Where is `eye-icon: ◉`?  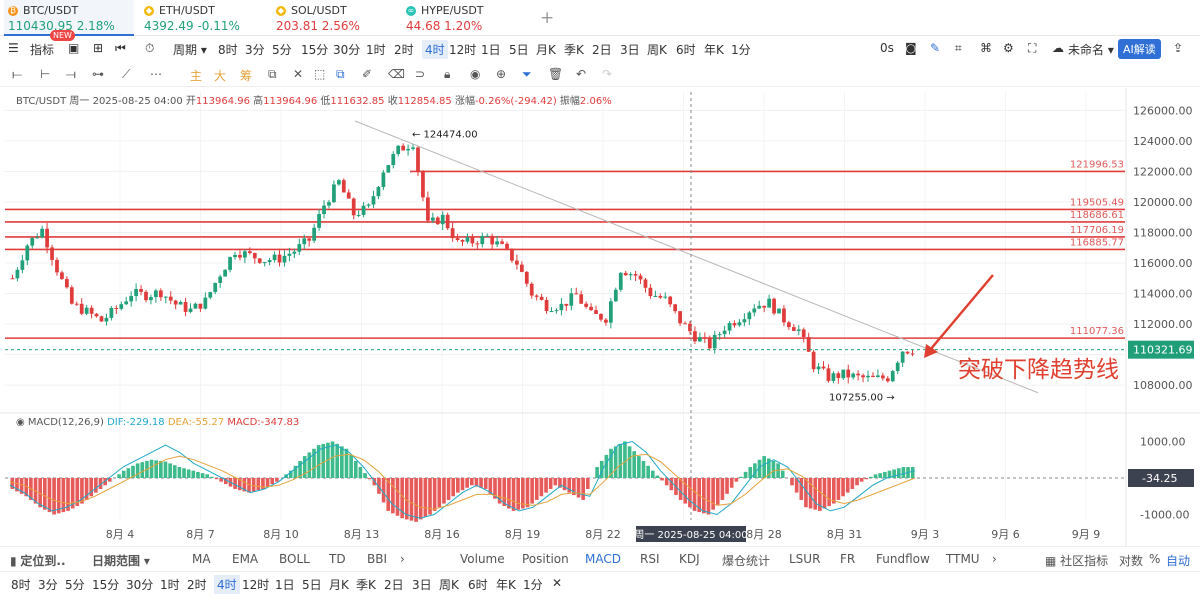
eye-icon: ◉ is located at coordinates (475, 74).